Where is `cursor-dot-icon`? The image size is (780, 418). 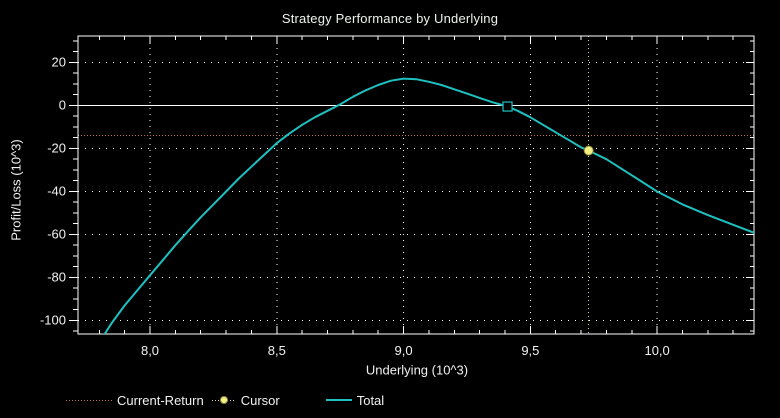
cursor-dot-icon is located at coordinates (223, 400).